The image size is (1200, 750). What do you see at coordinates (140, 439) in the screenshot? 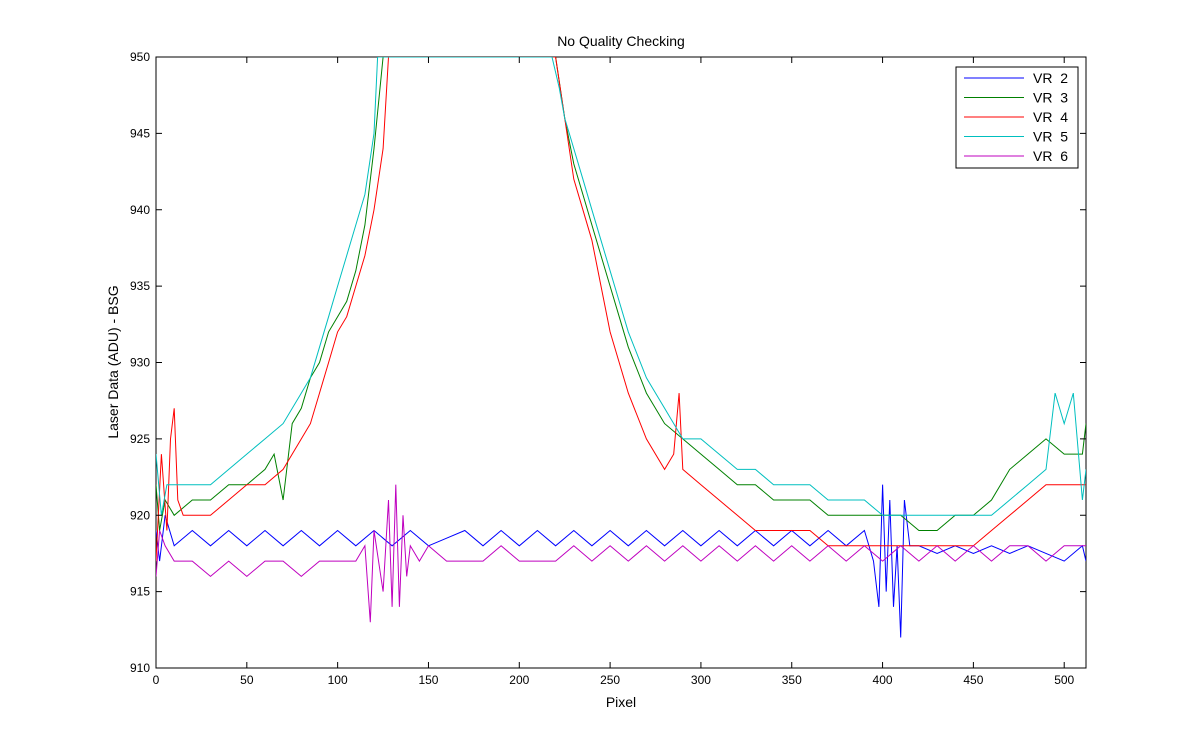
I see `y-tick-label: 925` at bounding box center [140, 439].